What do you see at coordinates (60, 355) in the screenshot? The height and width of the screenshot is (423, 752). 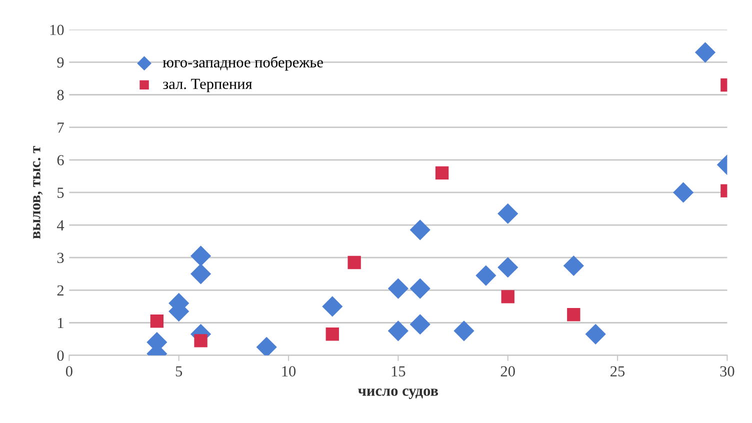 I see `y-tick-label: 0` at bounding box center [60, 355].